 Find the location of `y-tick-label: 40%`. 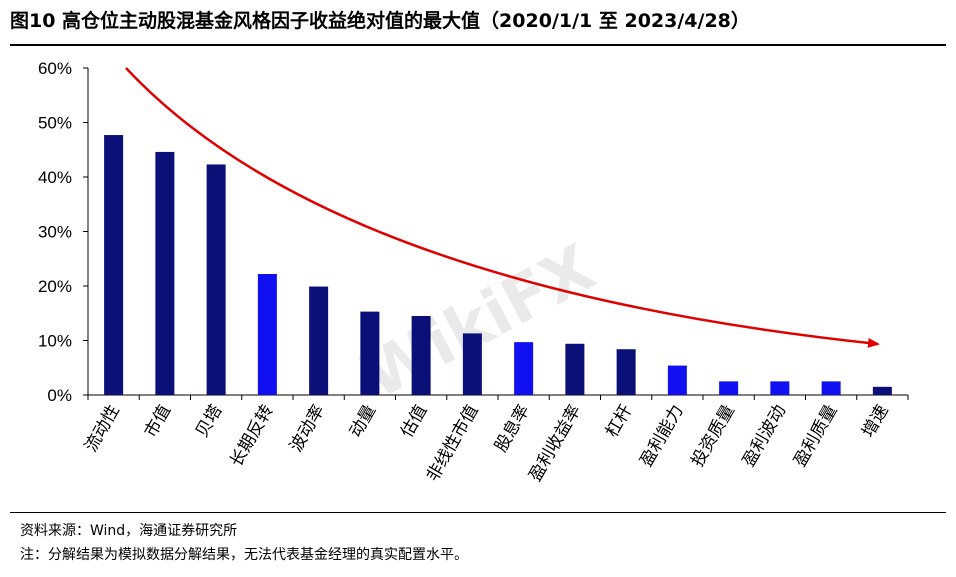

y-tick-label: 40% is located at coordinates (55, 177).